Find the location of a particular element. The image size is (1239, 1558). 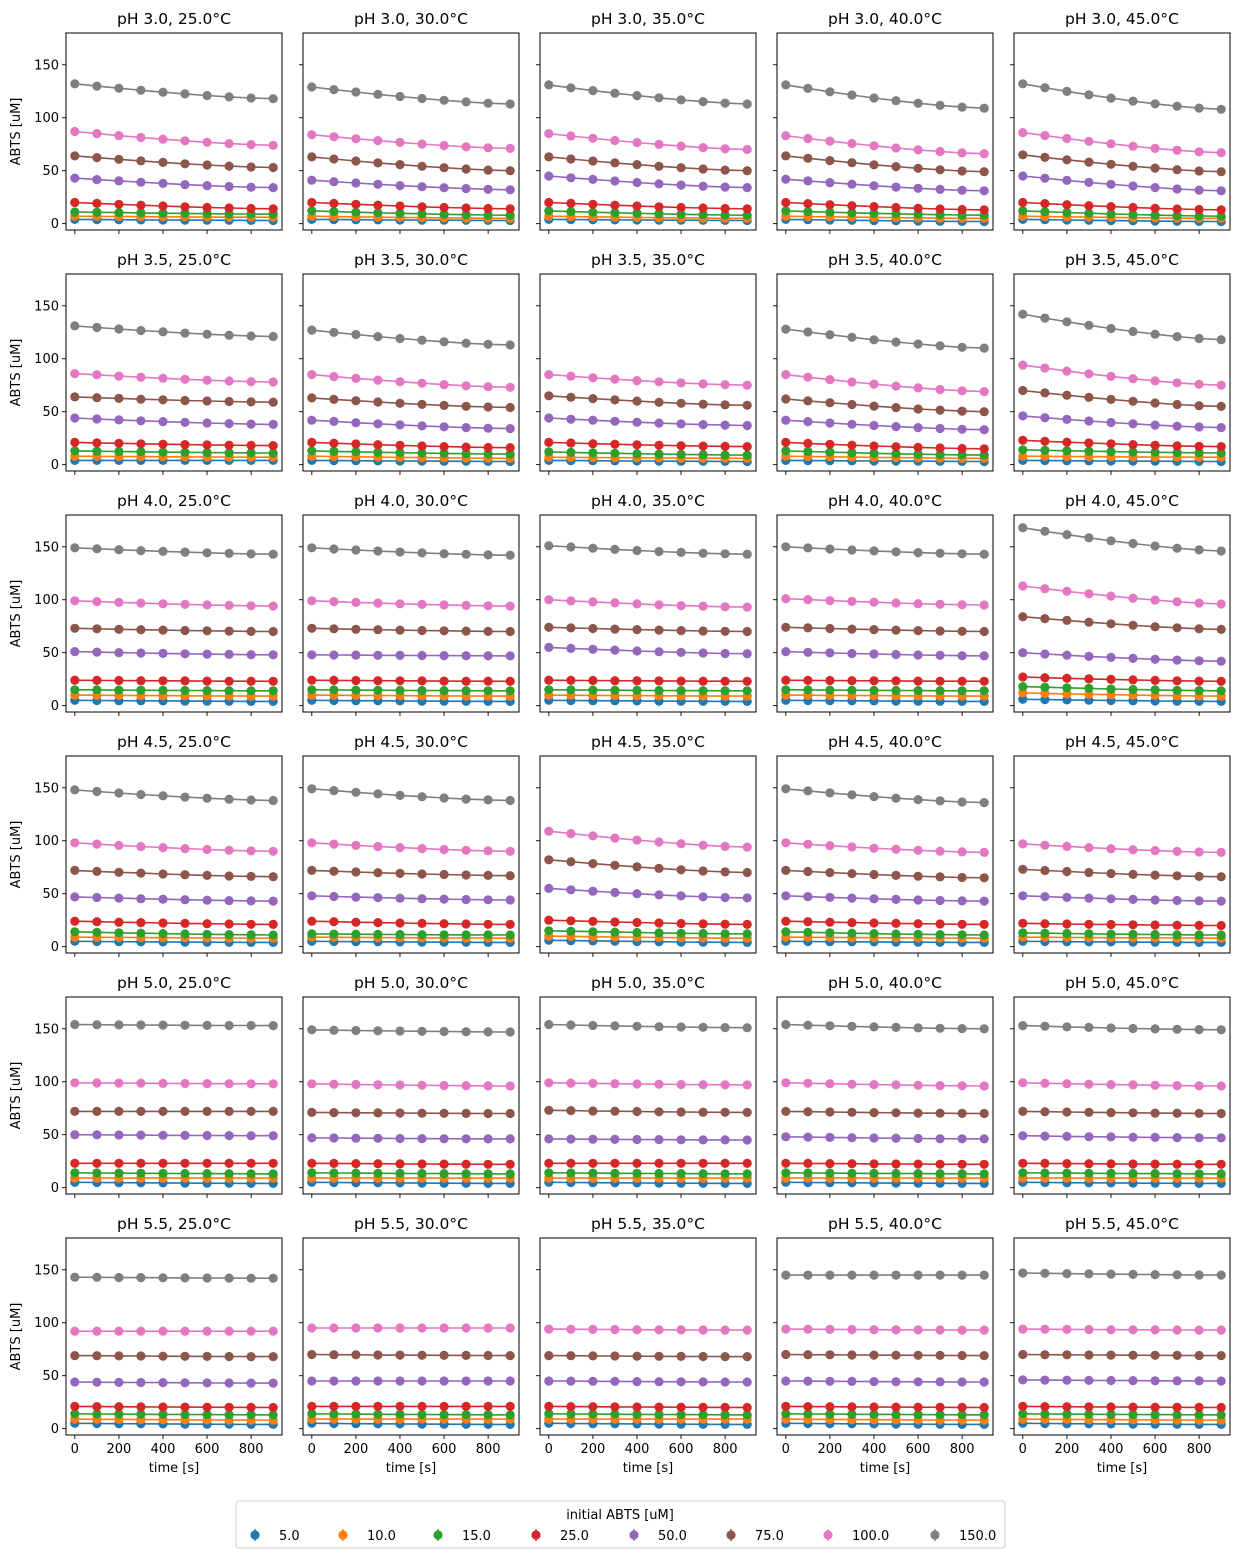

subplot-title: pH 4.5, 35.0°C is located at coordinates (648, 742).